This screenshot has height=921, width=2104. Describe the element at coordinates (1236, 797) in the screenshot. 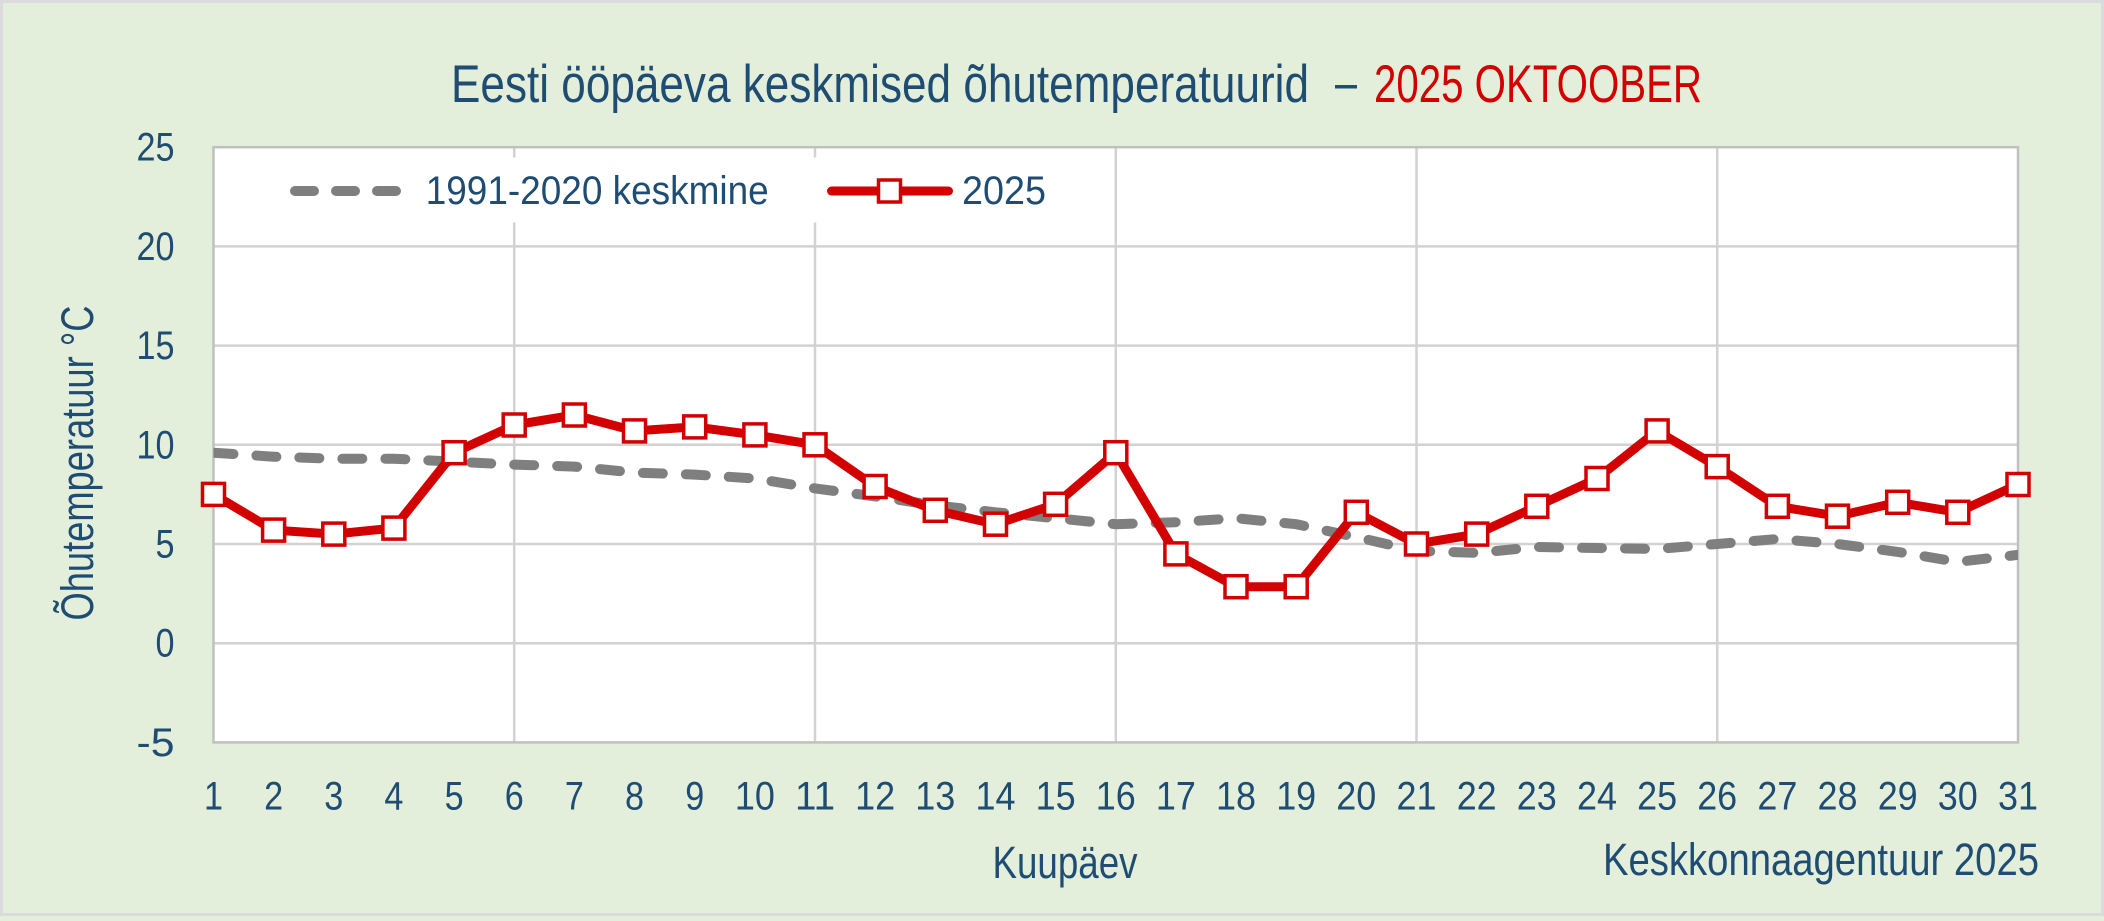

I see `svg-text: 18` at that location.